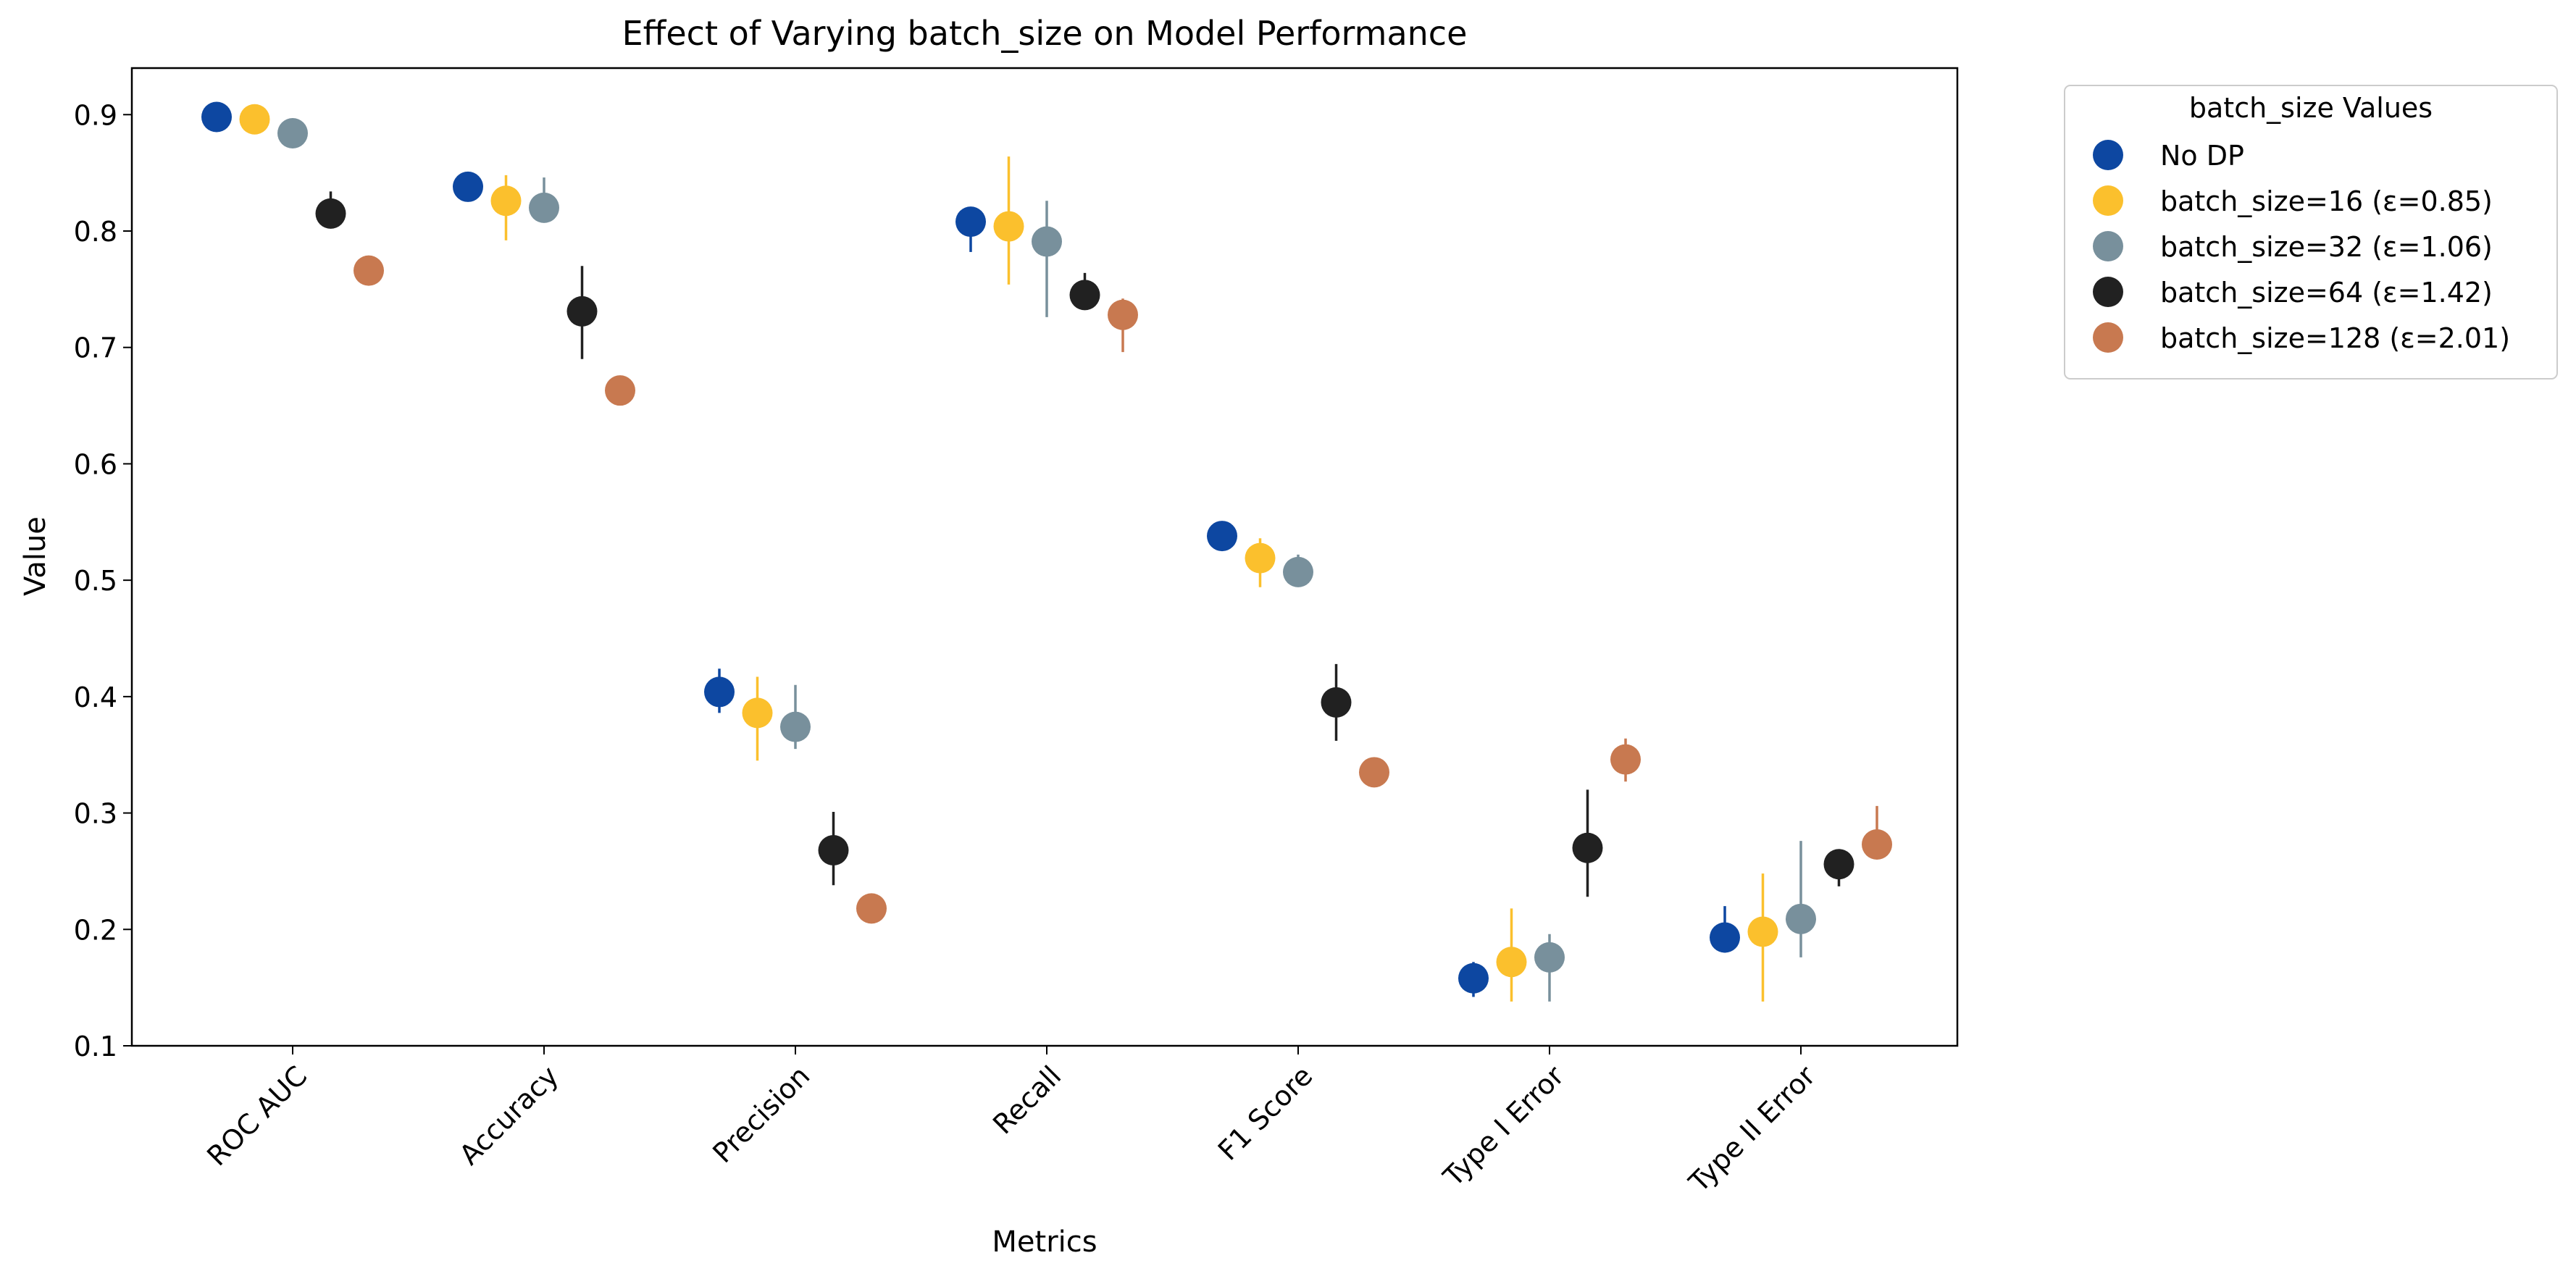 Image resolution: width=2576 pixels, height=1279 pixels. Describe the element at coordinates (96, 814) in the screenshot. I see `y-tick-label: 0.3` at that location.